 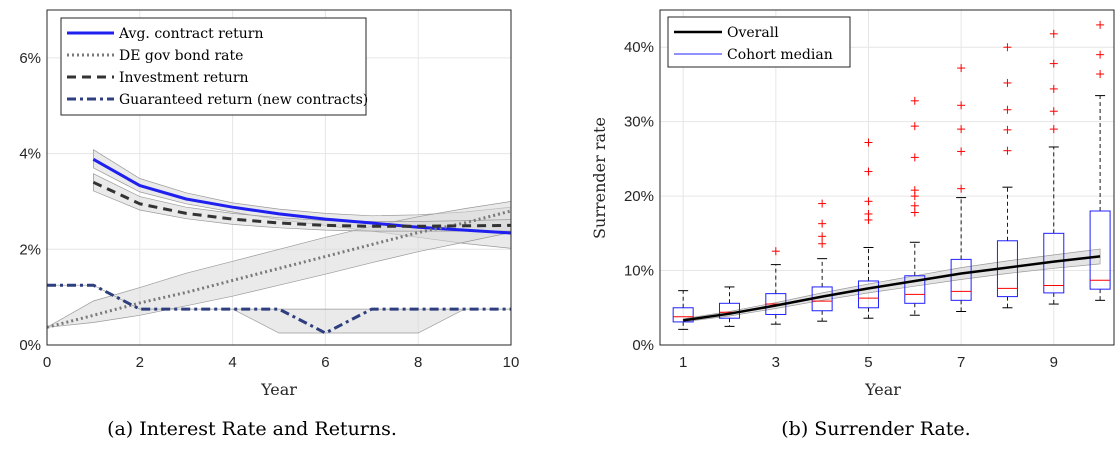 I want to click on y-tick-label: 6%, so click(x=30, y=58).